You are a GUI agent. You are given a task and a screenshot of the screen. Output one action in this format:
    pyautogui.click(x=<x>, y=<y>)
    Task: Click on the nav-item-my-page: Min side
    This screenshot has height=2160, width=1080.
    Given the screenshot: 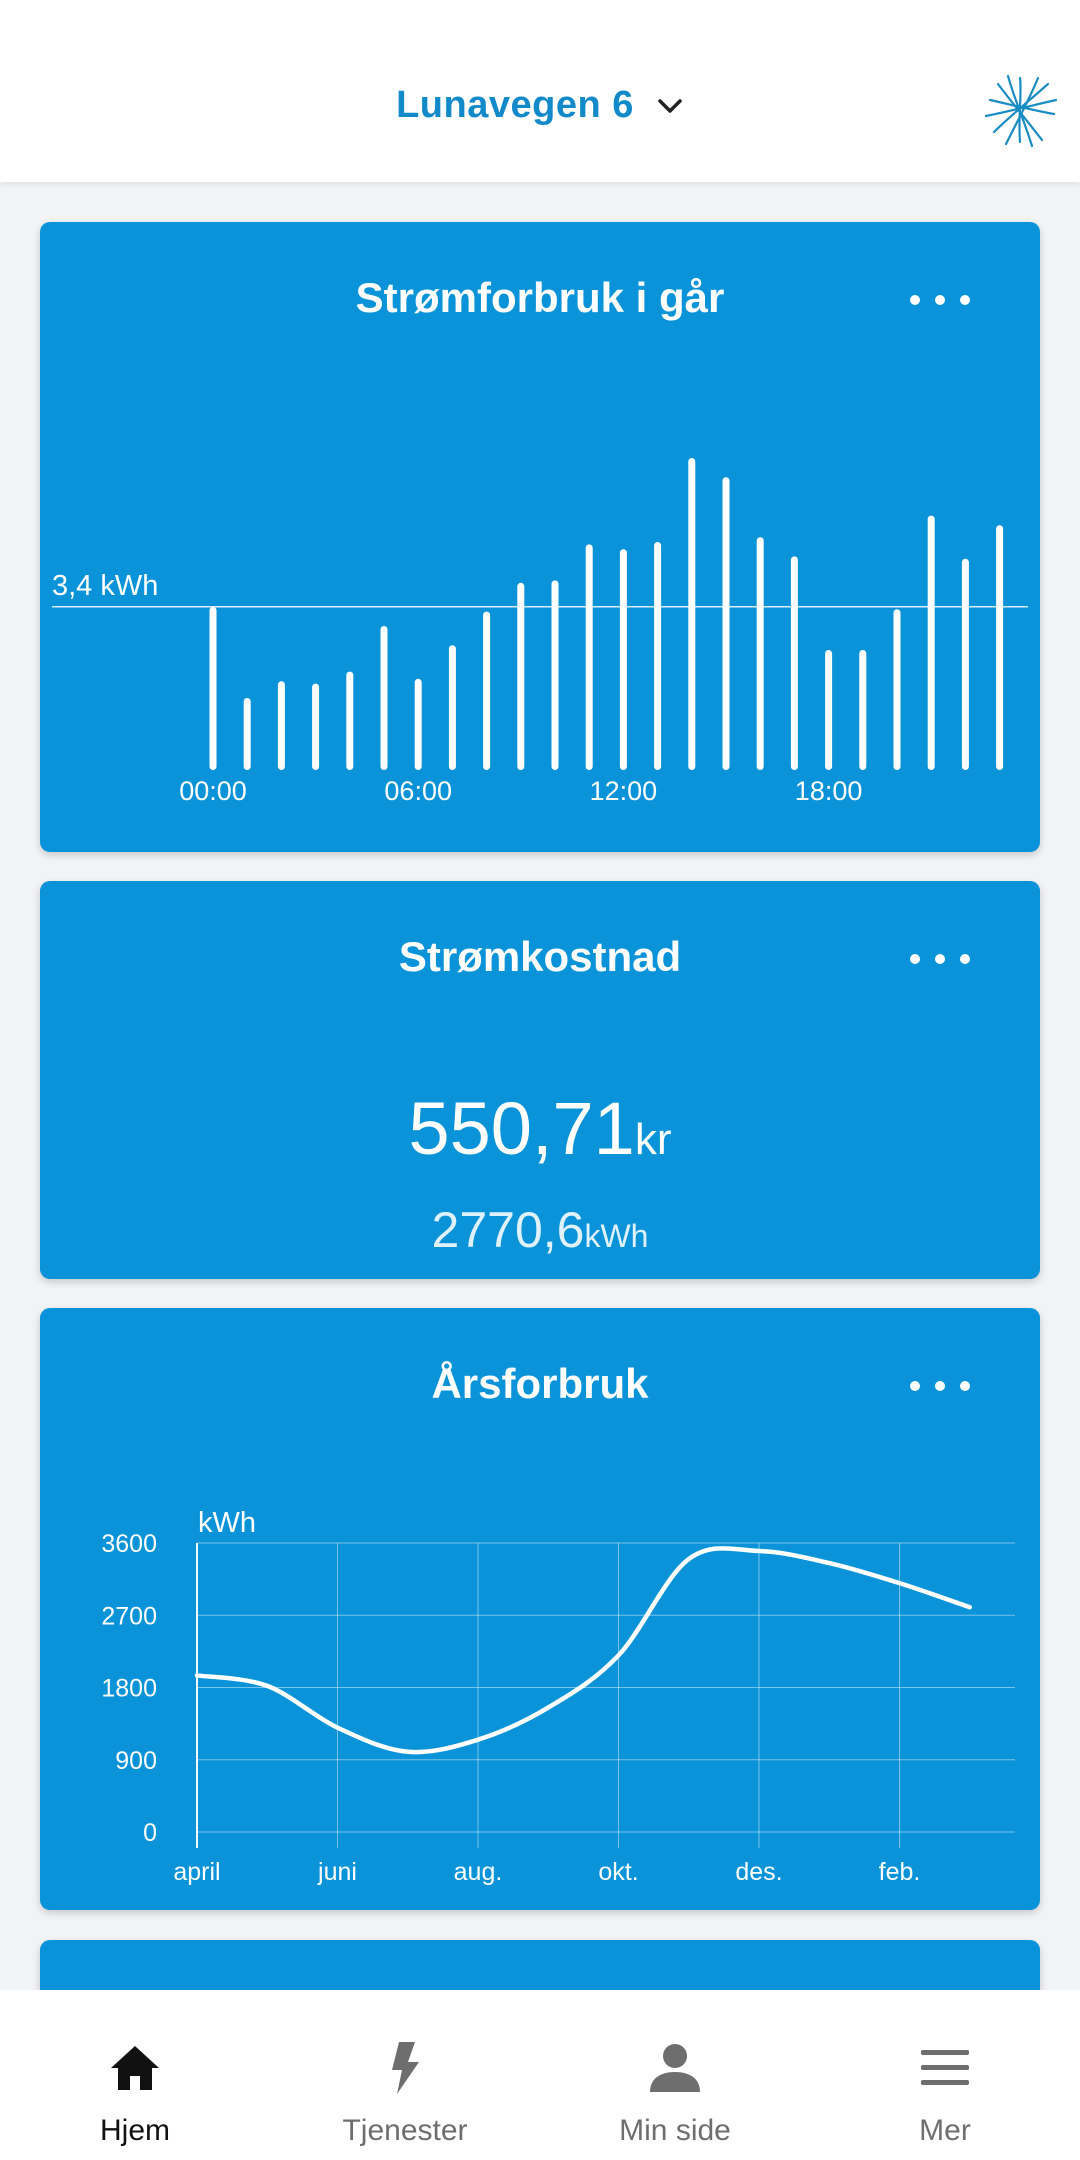 What is the action you would take?
    pyautogui.click(x=675, y=2075)
    